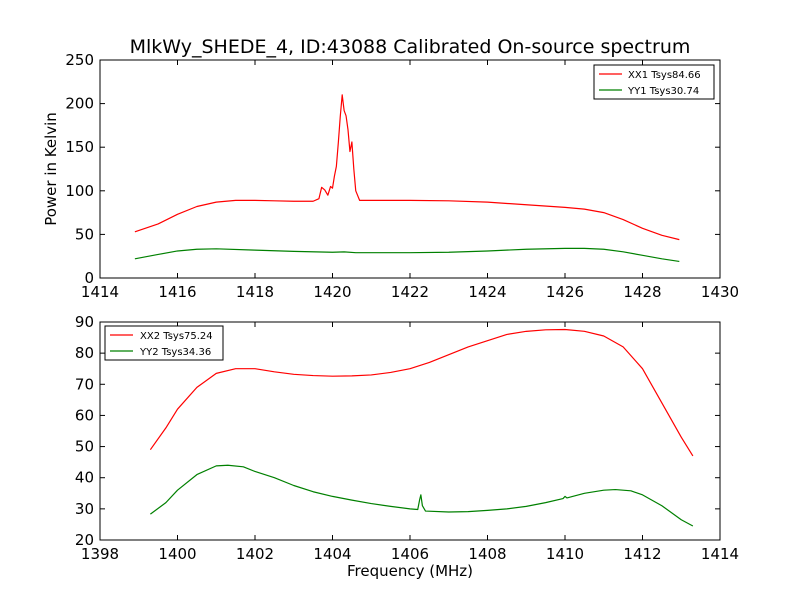 This screenshot has height=600, width=800. I want to click on legend-label-yy2: YY2 Tsys34.36, so click(175, 352).